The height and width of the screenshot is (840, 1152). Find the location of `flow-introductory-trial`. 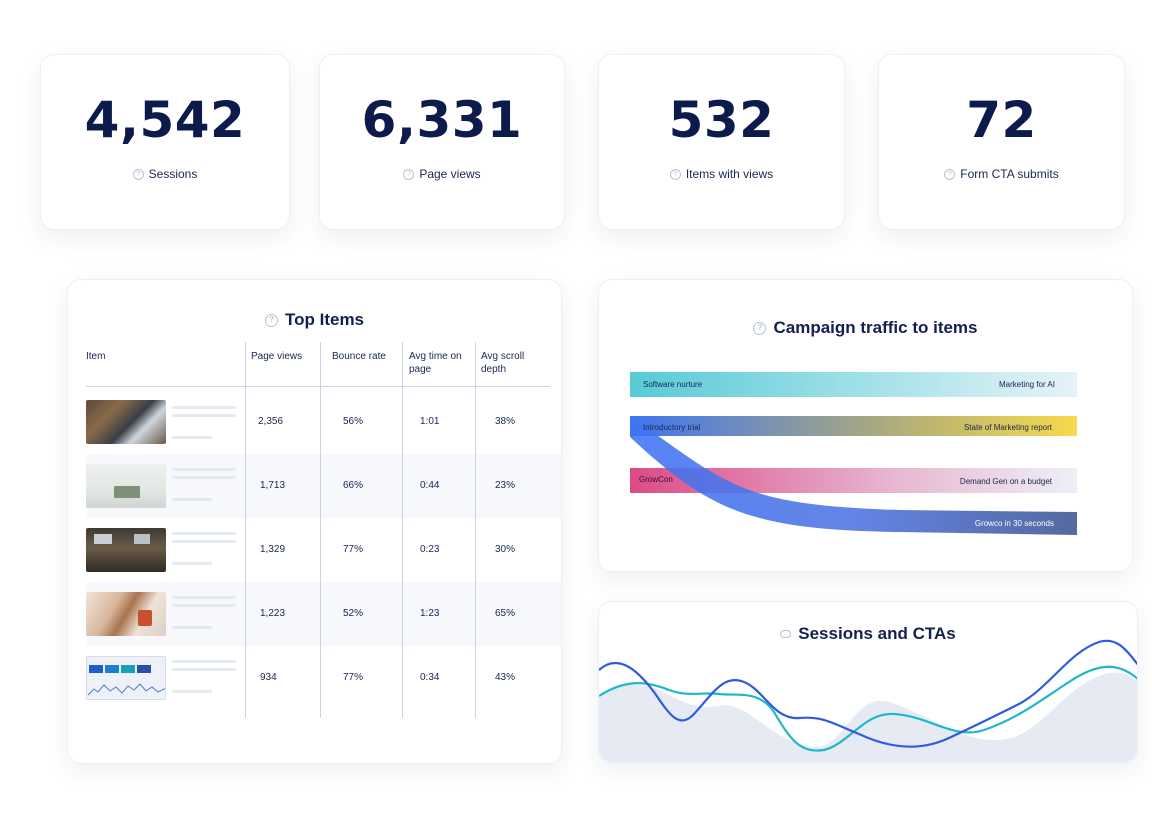

flow-introductory-trial is located at coordinates (853, 426).